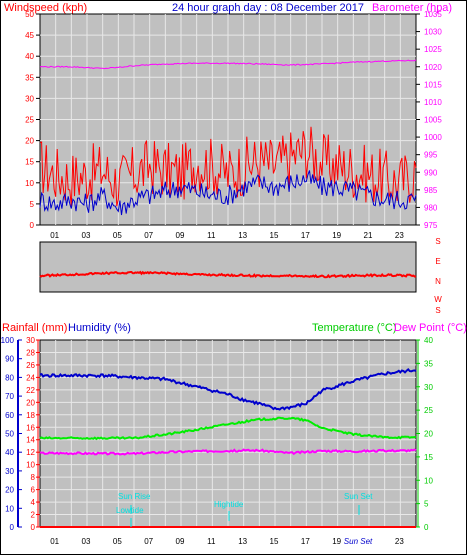 Image resolution: width=467 pixels, height=555 pixels. What do you see at coordinates (227, 235) in the screenshot?
I see `wind-hour-ticks: 01 03 05 07 09 11 13 15 17 19 21 23` at bounding box center [227, 235].